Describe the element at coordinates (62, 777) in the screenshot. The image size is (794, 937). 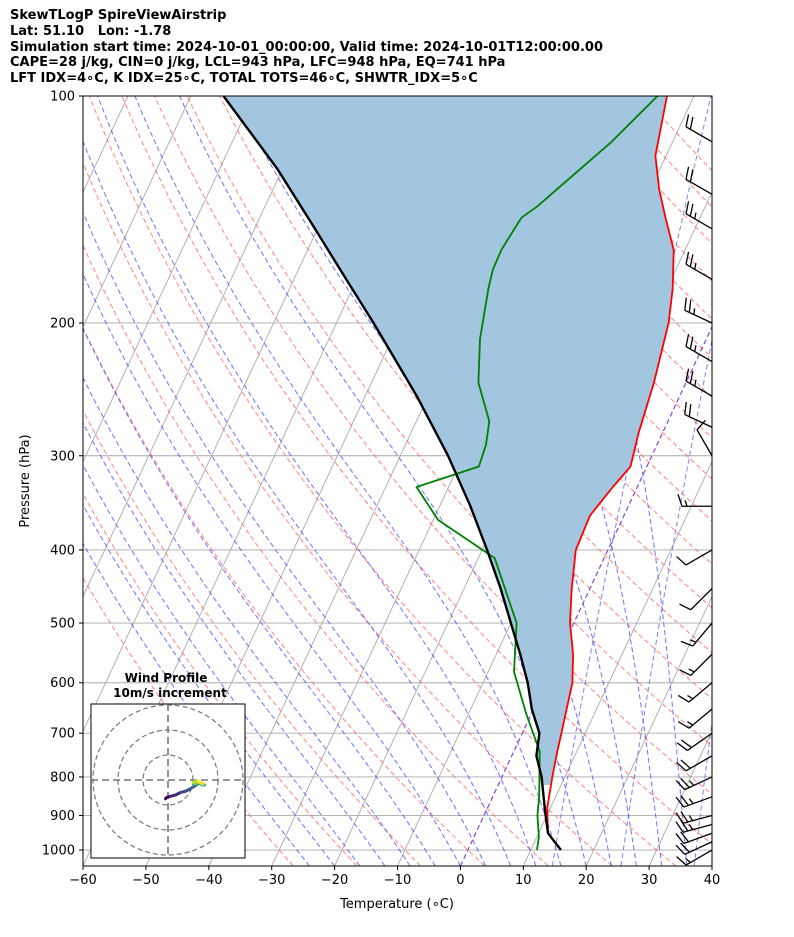
I see `y-tick-label: 800` at that location.